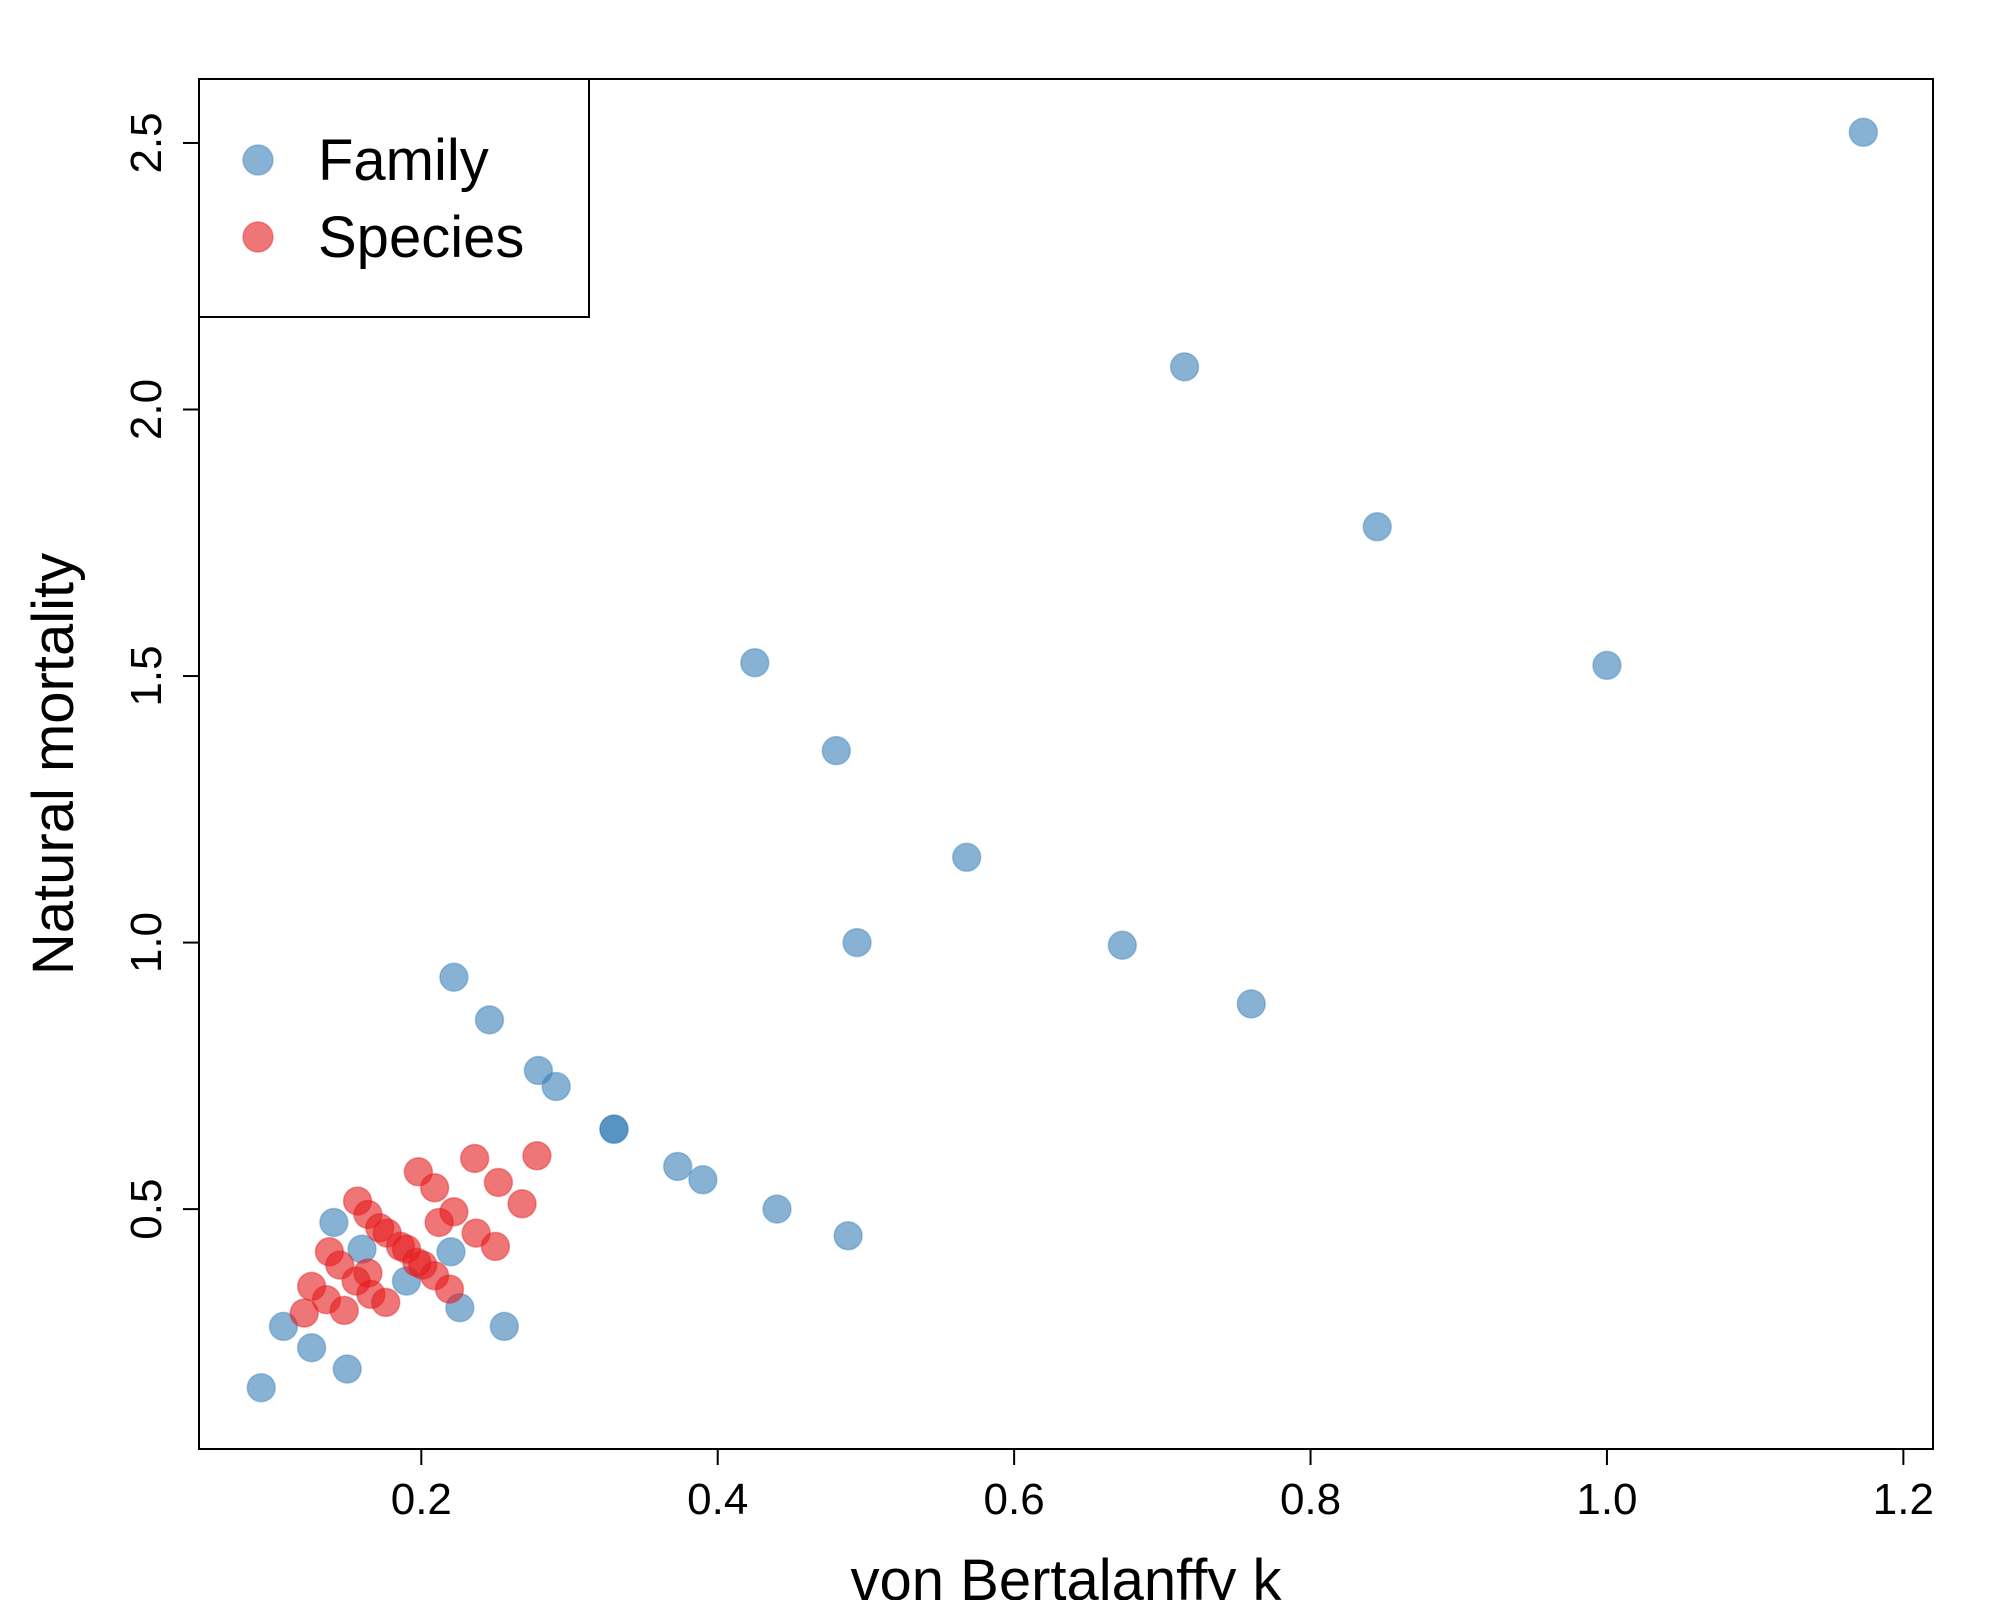 The image size is (2000, 1600). I want to click on y-tick-label: 2.5, so click(146, 142).